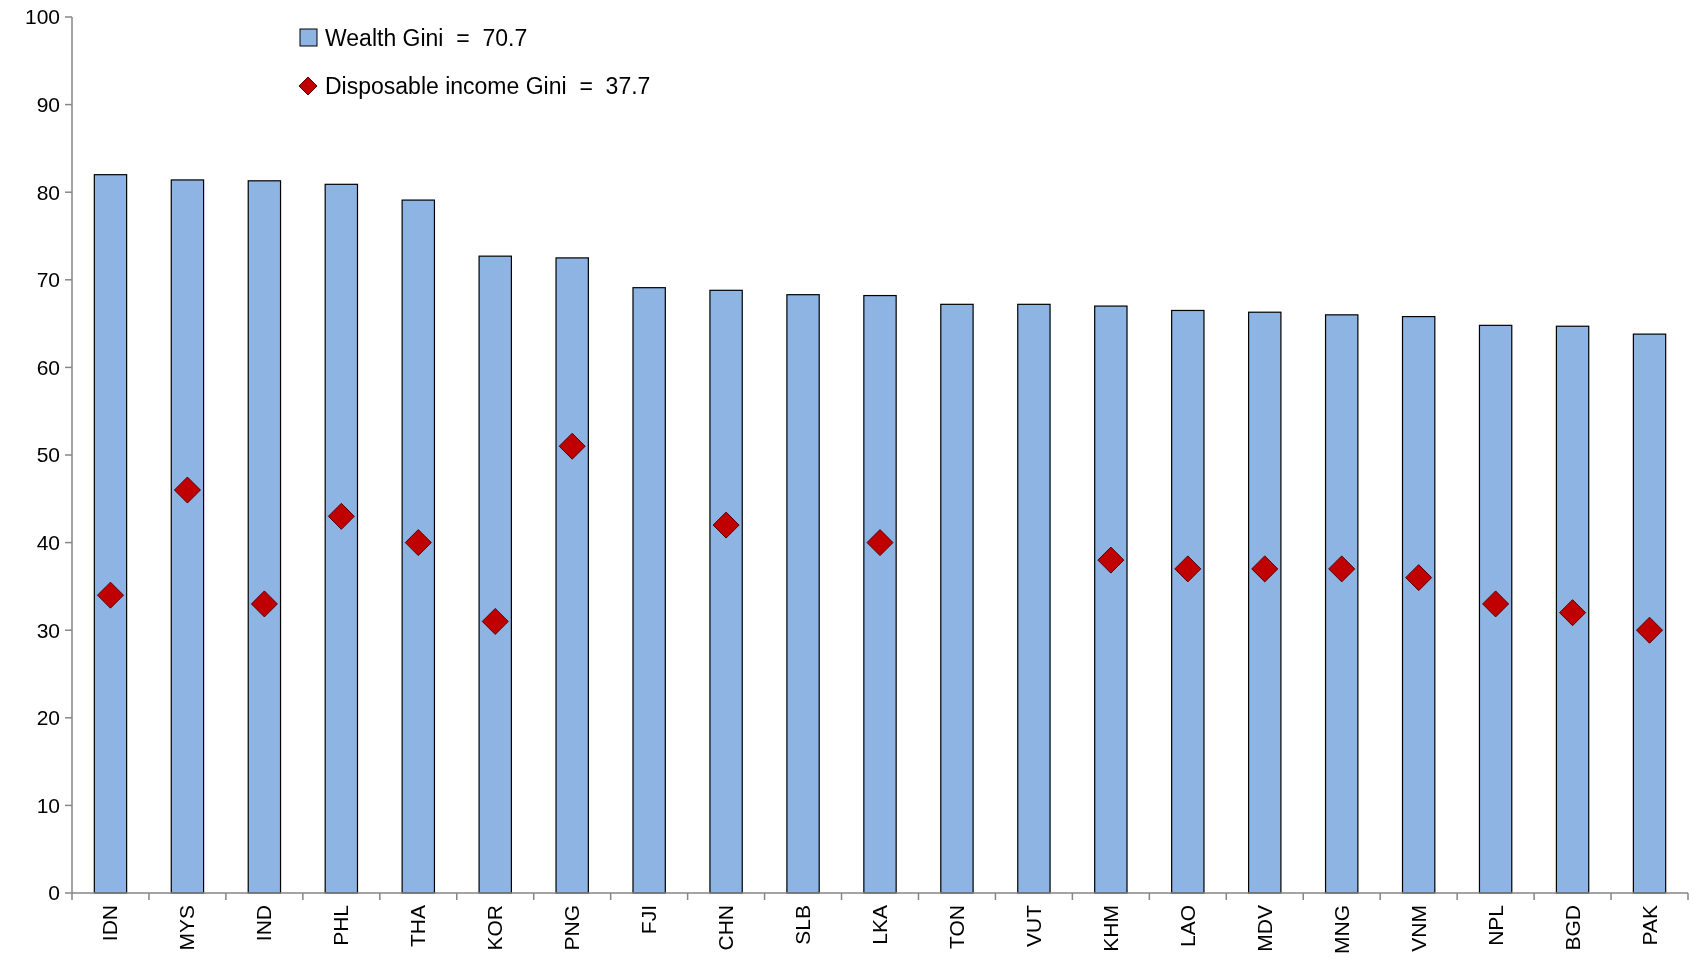  I want to click on x-tick-label: KOR, so click(495, 928).